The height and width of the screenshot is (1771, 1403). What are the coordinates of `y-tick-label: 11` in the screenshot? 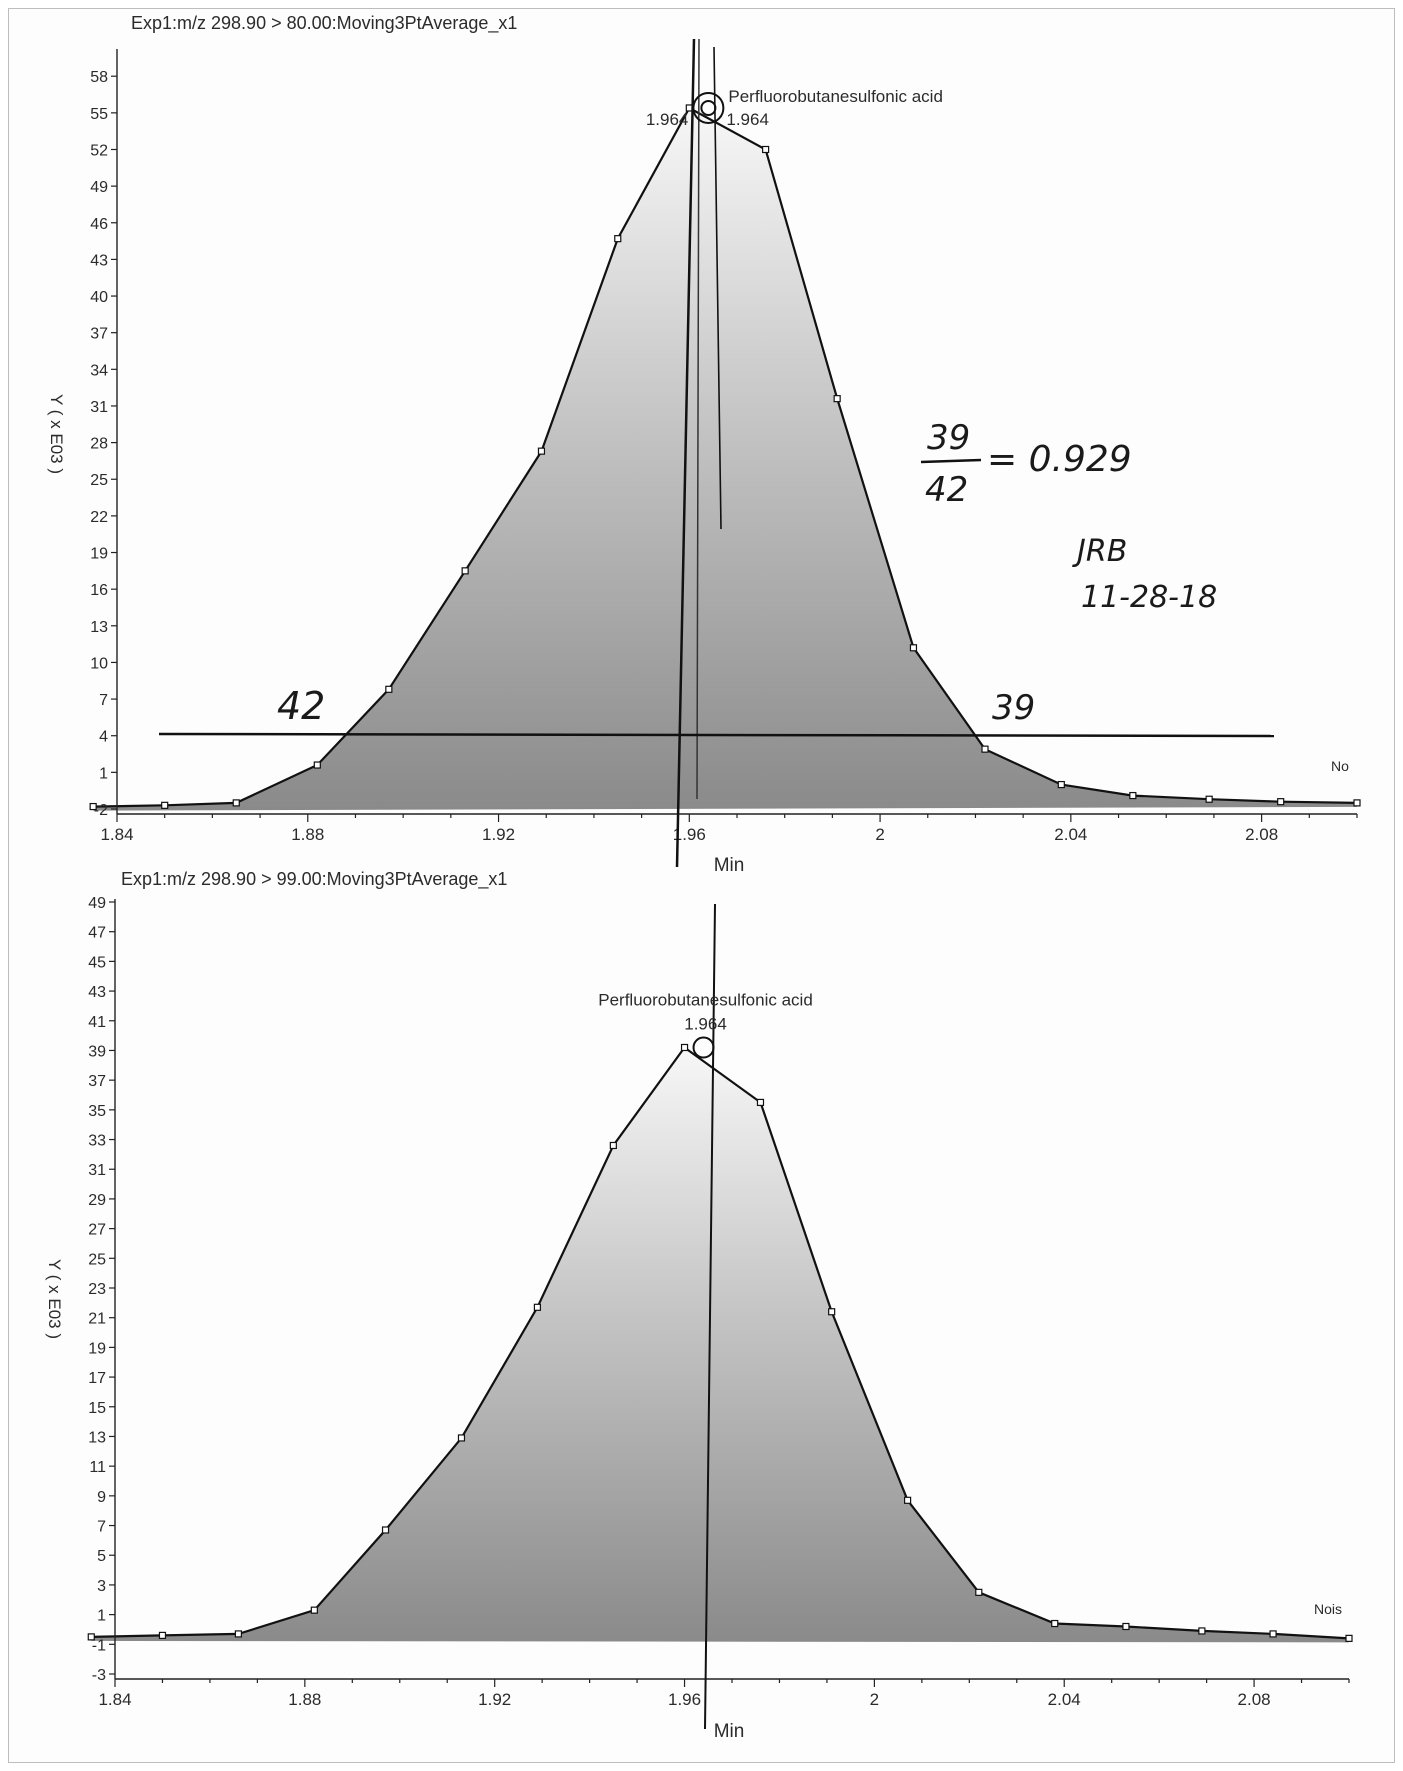 It's located at (97, 1467).